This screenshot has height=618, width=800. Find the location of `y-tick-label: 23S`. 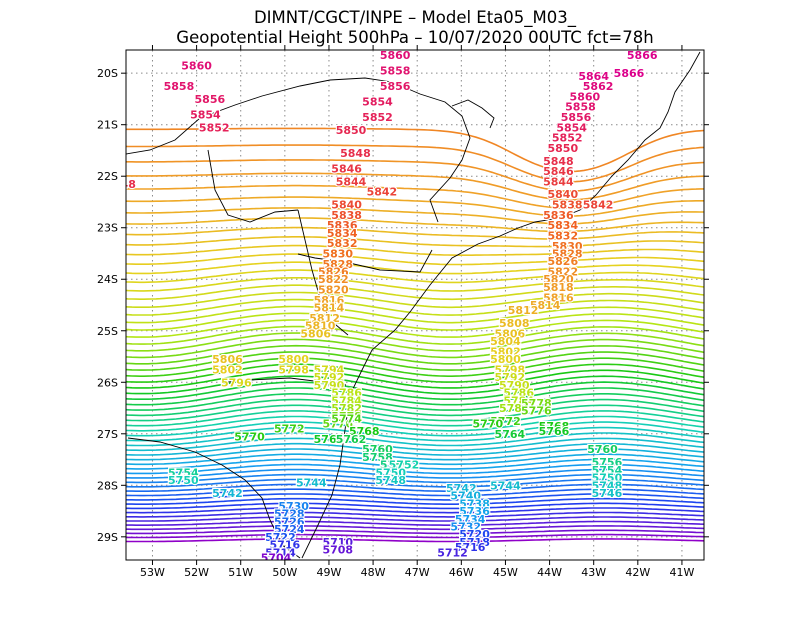

y-tick-label: 23S is located at coordinates (107, 228).